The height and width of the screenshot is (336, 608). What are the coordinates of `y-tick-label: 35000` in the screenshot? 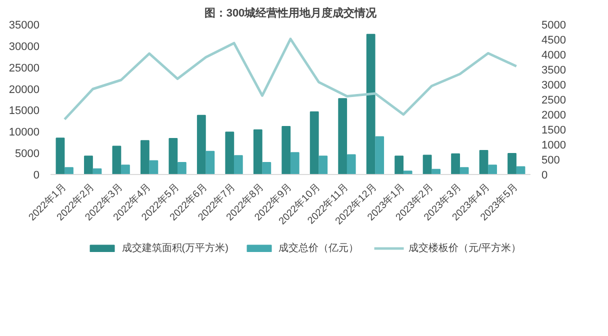 It's located at (24, 26).